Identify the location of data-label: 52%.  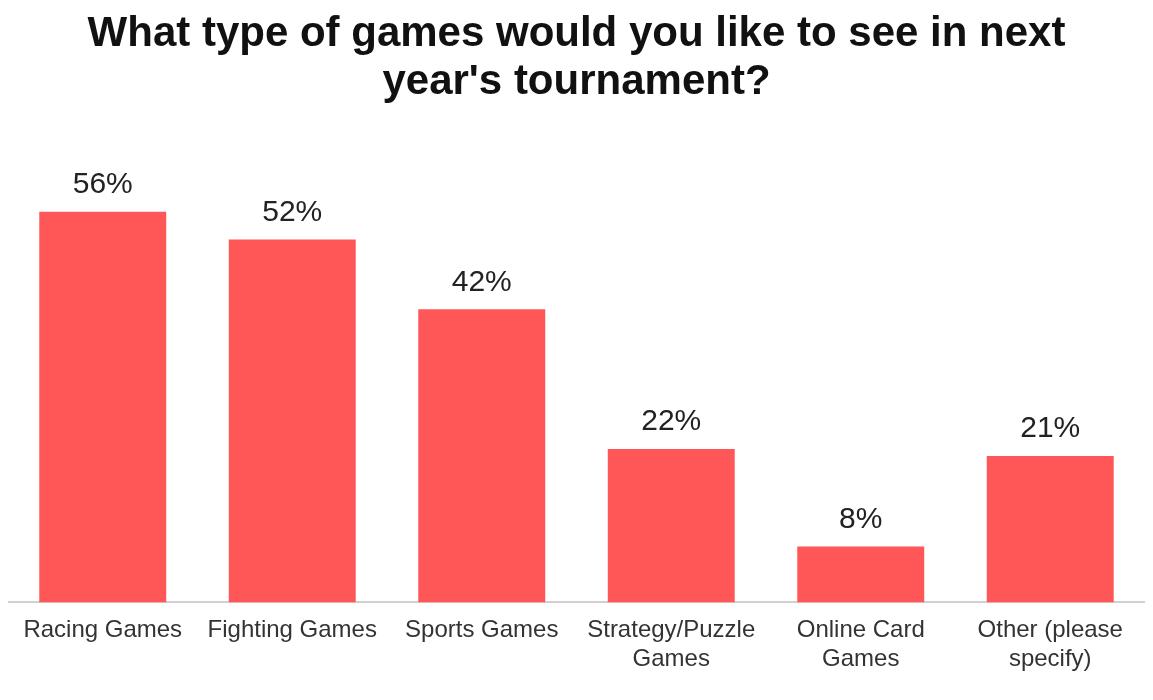
(292, 210).